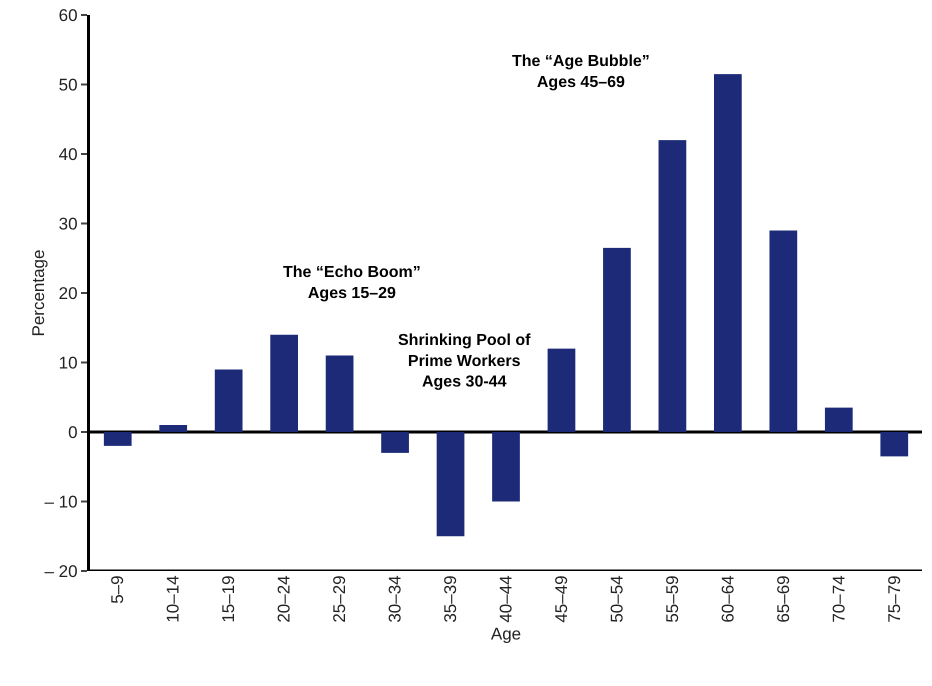  What do you see at coordinates (68, 362) in the screenshot?
I see `y-tick-label: 10` at bounding box center [68, 362].